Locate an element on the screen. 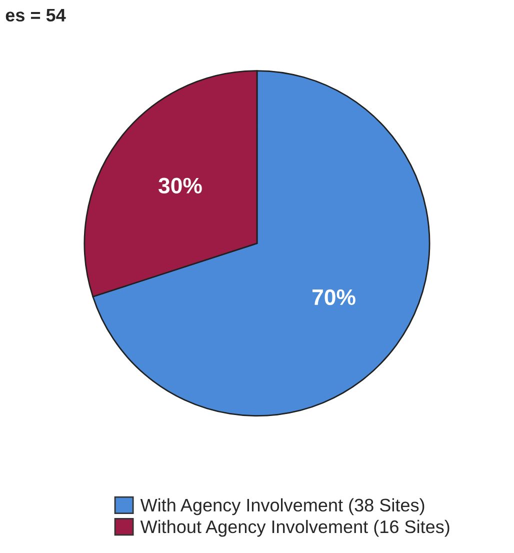 The height and width of the screenshot is (553, 514). chart-title: es = 54 is located at coordinates (36, 15).